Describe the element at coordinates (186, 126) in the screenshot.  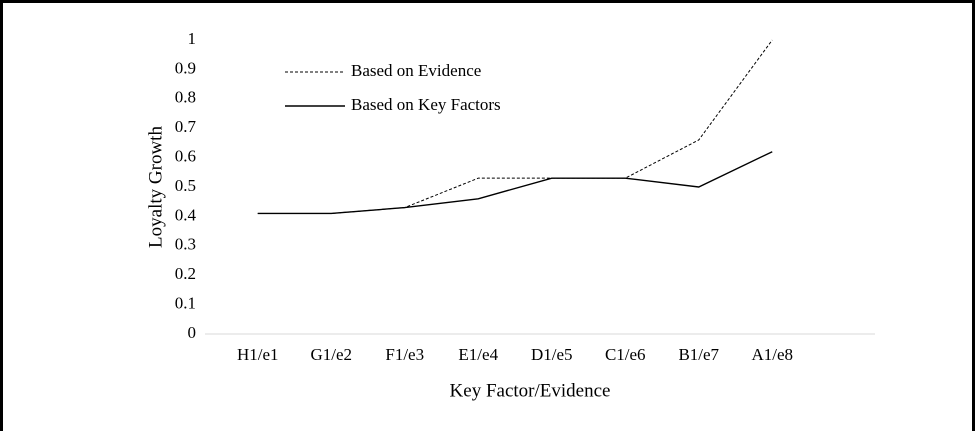
I see `y-tick-label: 0.7` at that location.